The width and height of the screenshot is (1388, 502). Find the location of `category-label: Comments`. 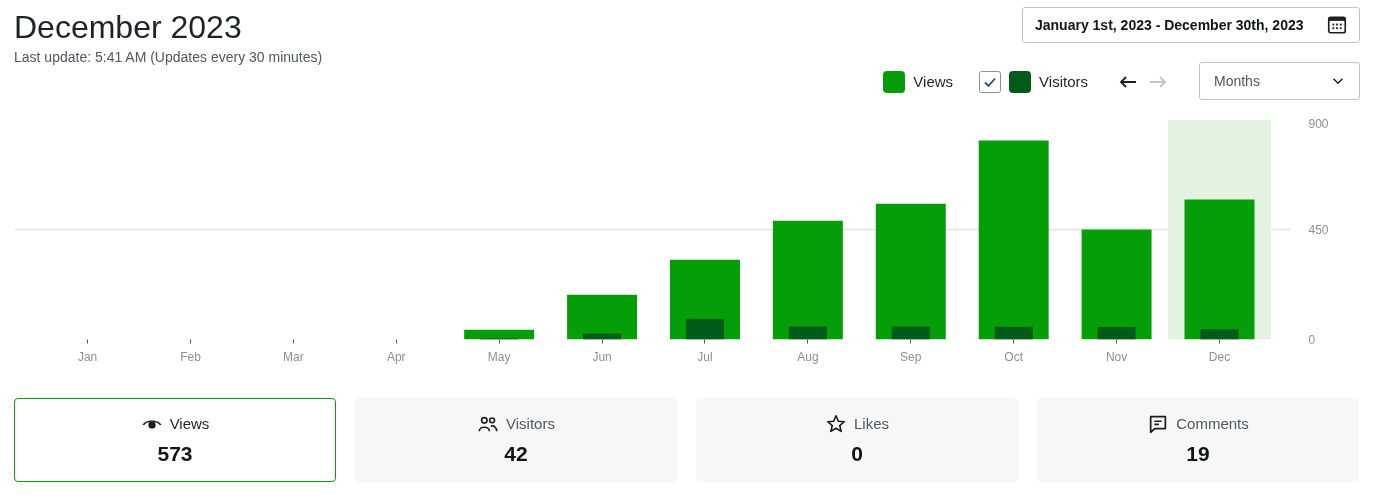

category-label: Comments is located at coordinates (1212, 424).